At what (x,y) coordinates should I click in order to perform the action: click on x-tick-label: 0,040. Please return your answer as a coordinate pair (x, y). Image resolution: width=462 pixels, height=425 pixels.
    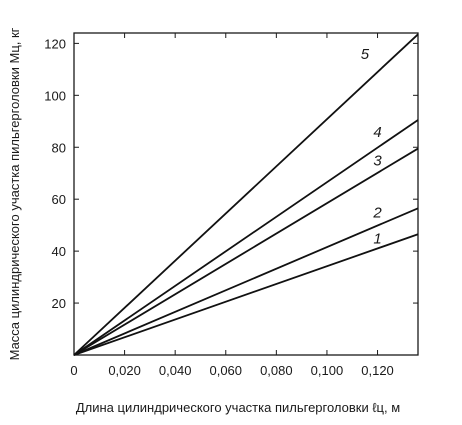
    Looking at the image, I should click on (175, 370).